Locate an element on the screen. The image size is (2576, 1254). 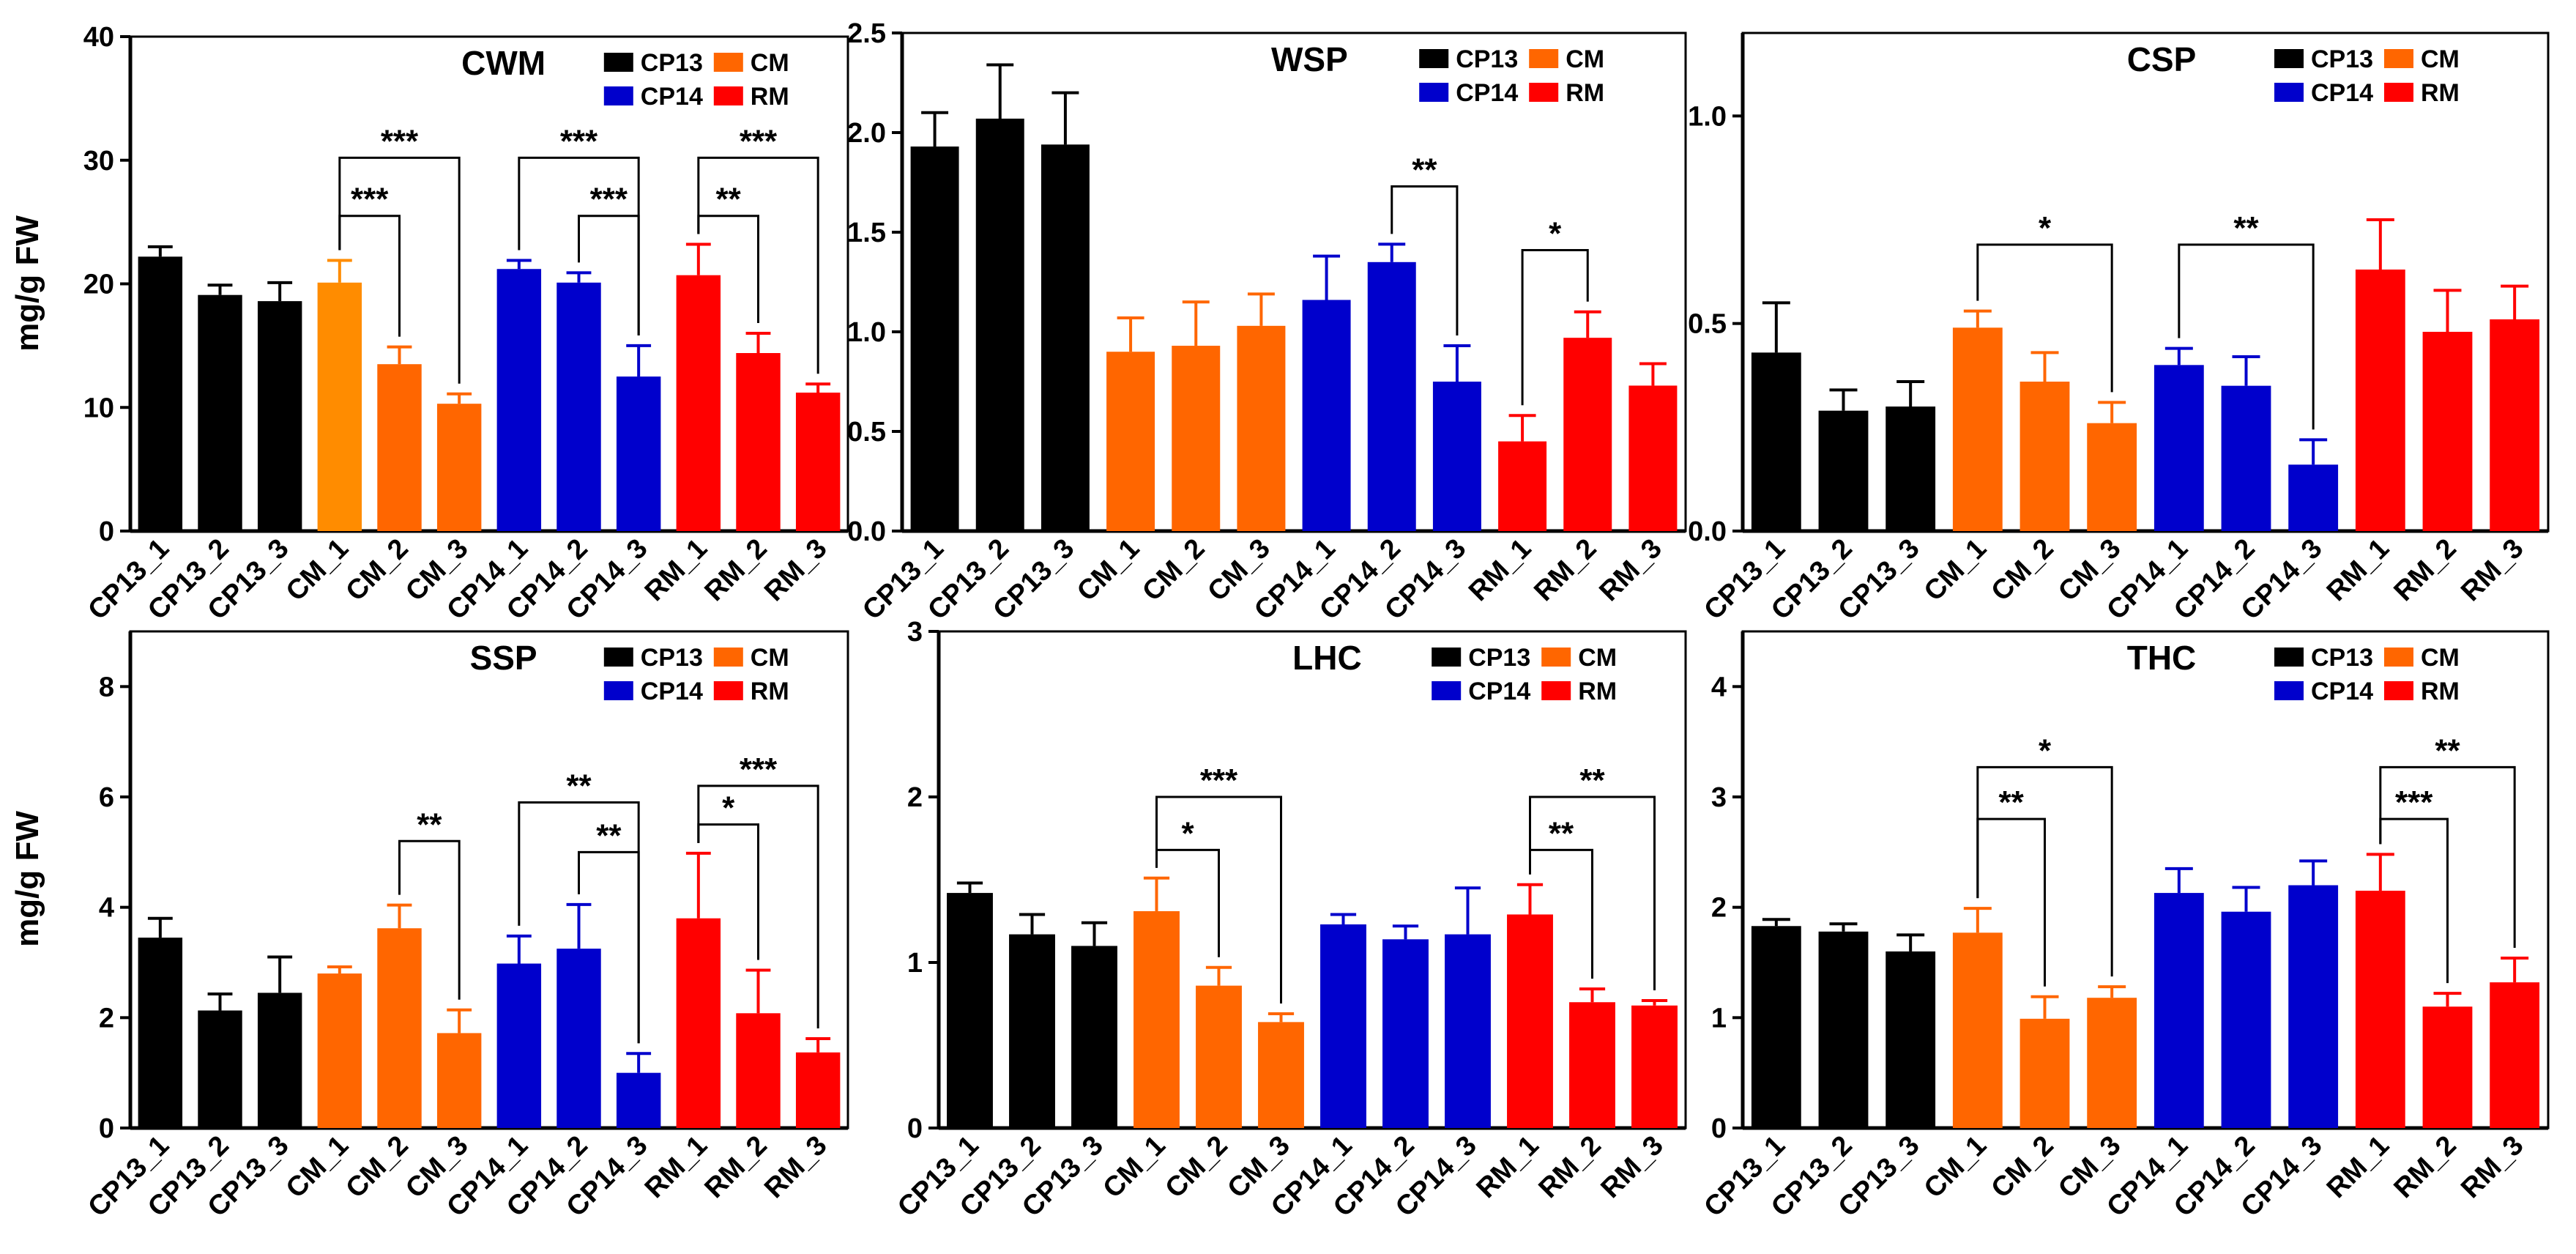
legend-swatch-cm is located at coordinates (1556, 657).